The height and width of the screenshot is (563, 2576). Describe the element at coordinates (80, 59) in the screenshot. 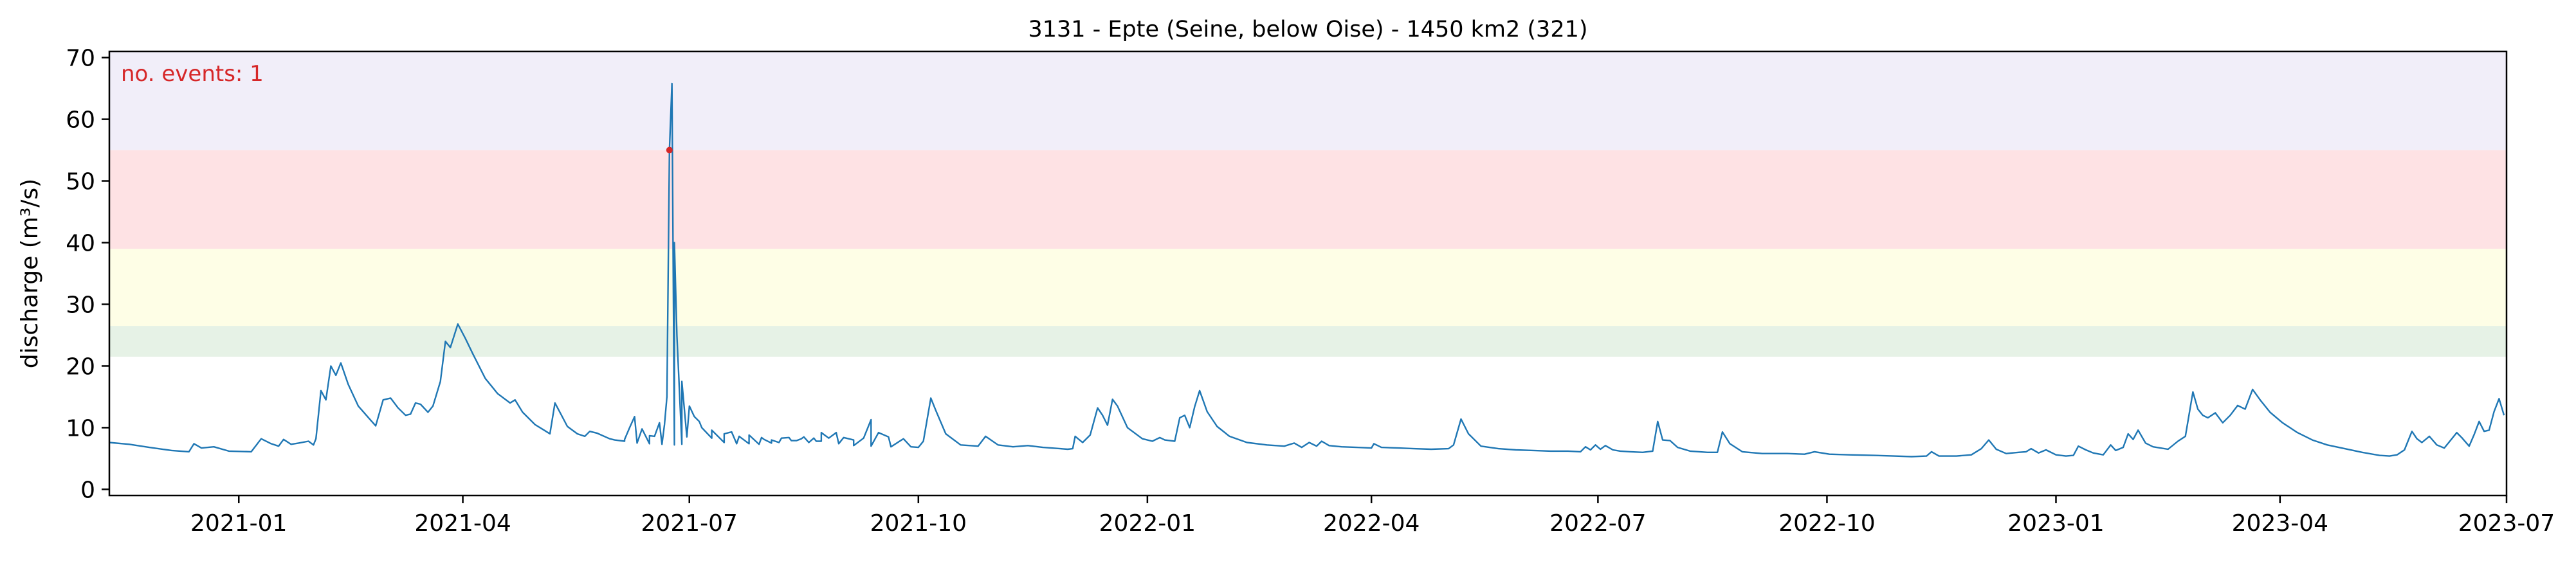

I see `y-tick-label: 70` at that location.